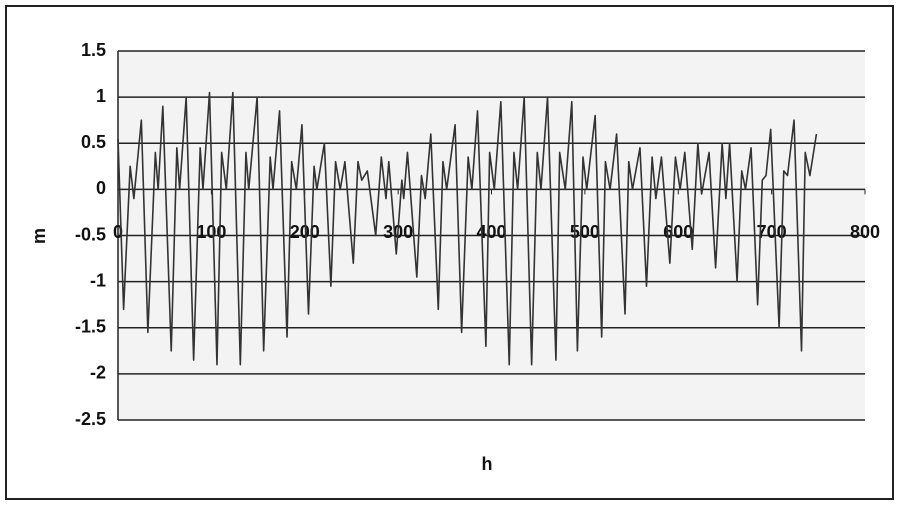 Image resolution: width=899 pixels, height=505 pixels. What do you see at coordinates (93, 50) in the screenshot?
I see `y-tick-label: 1.5` at bounding box center [93, 50].